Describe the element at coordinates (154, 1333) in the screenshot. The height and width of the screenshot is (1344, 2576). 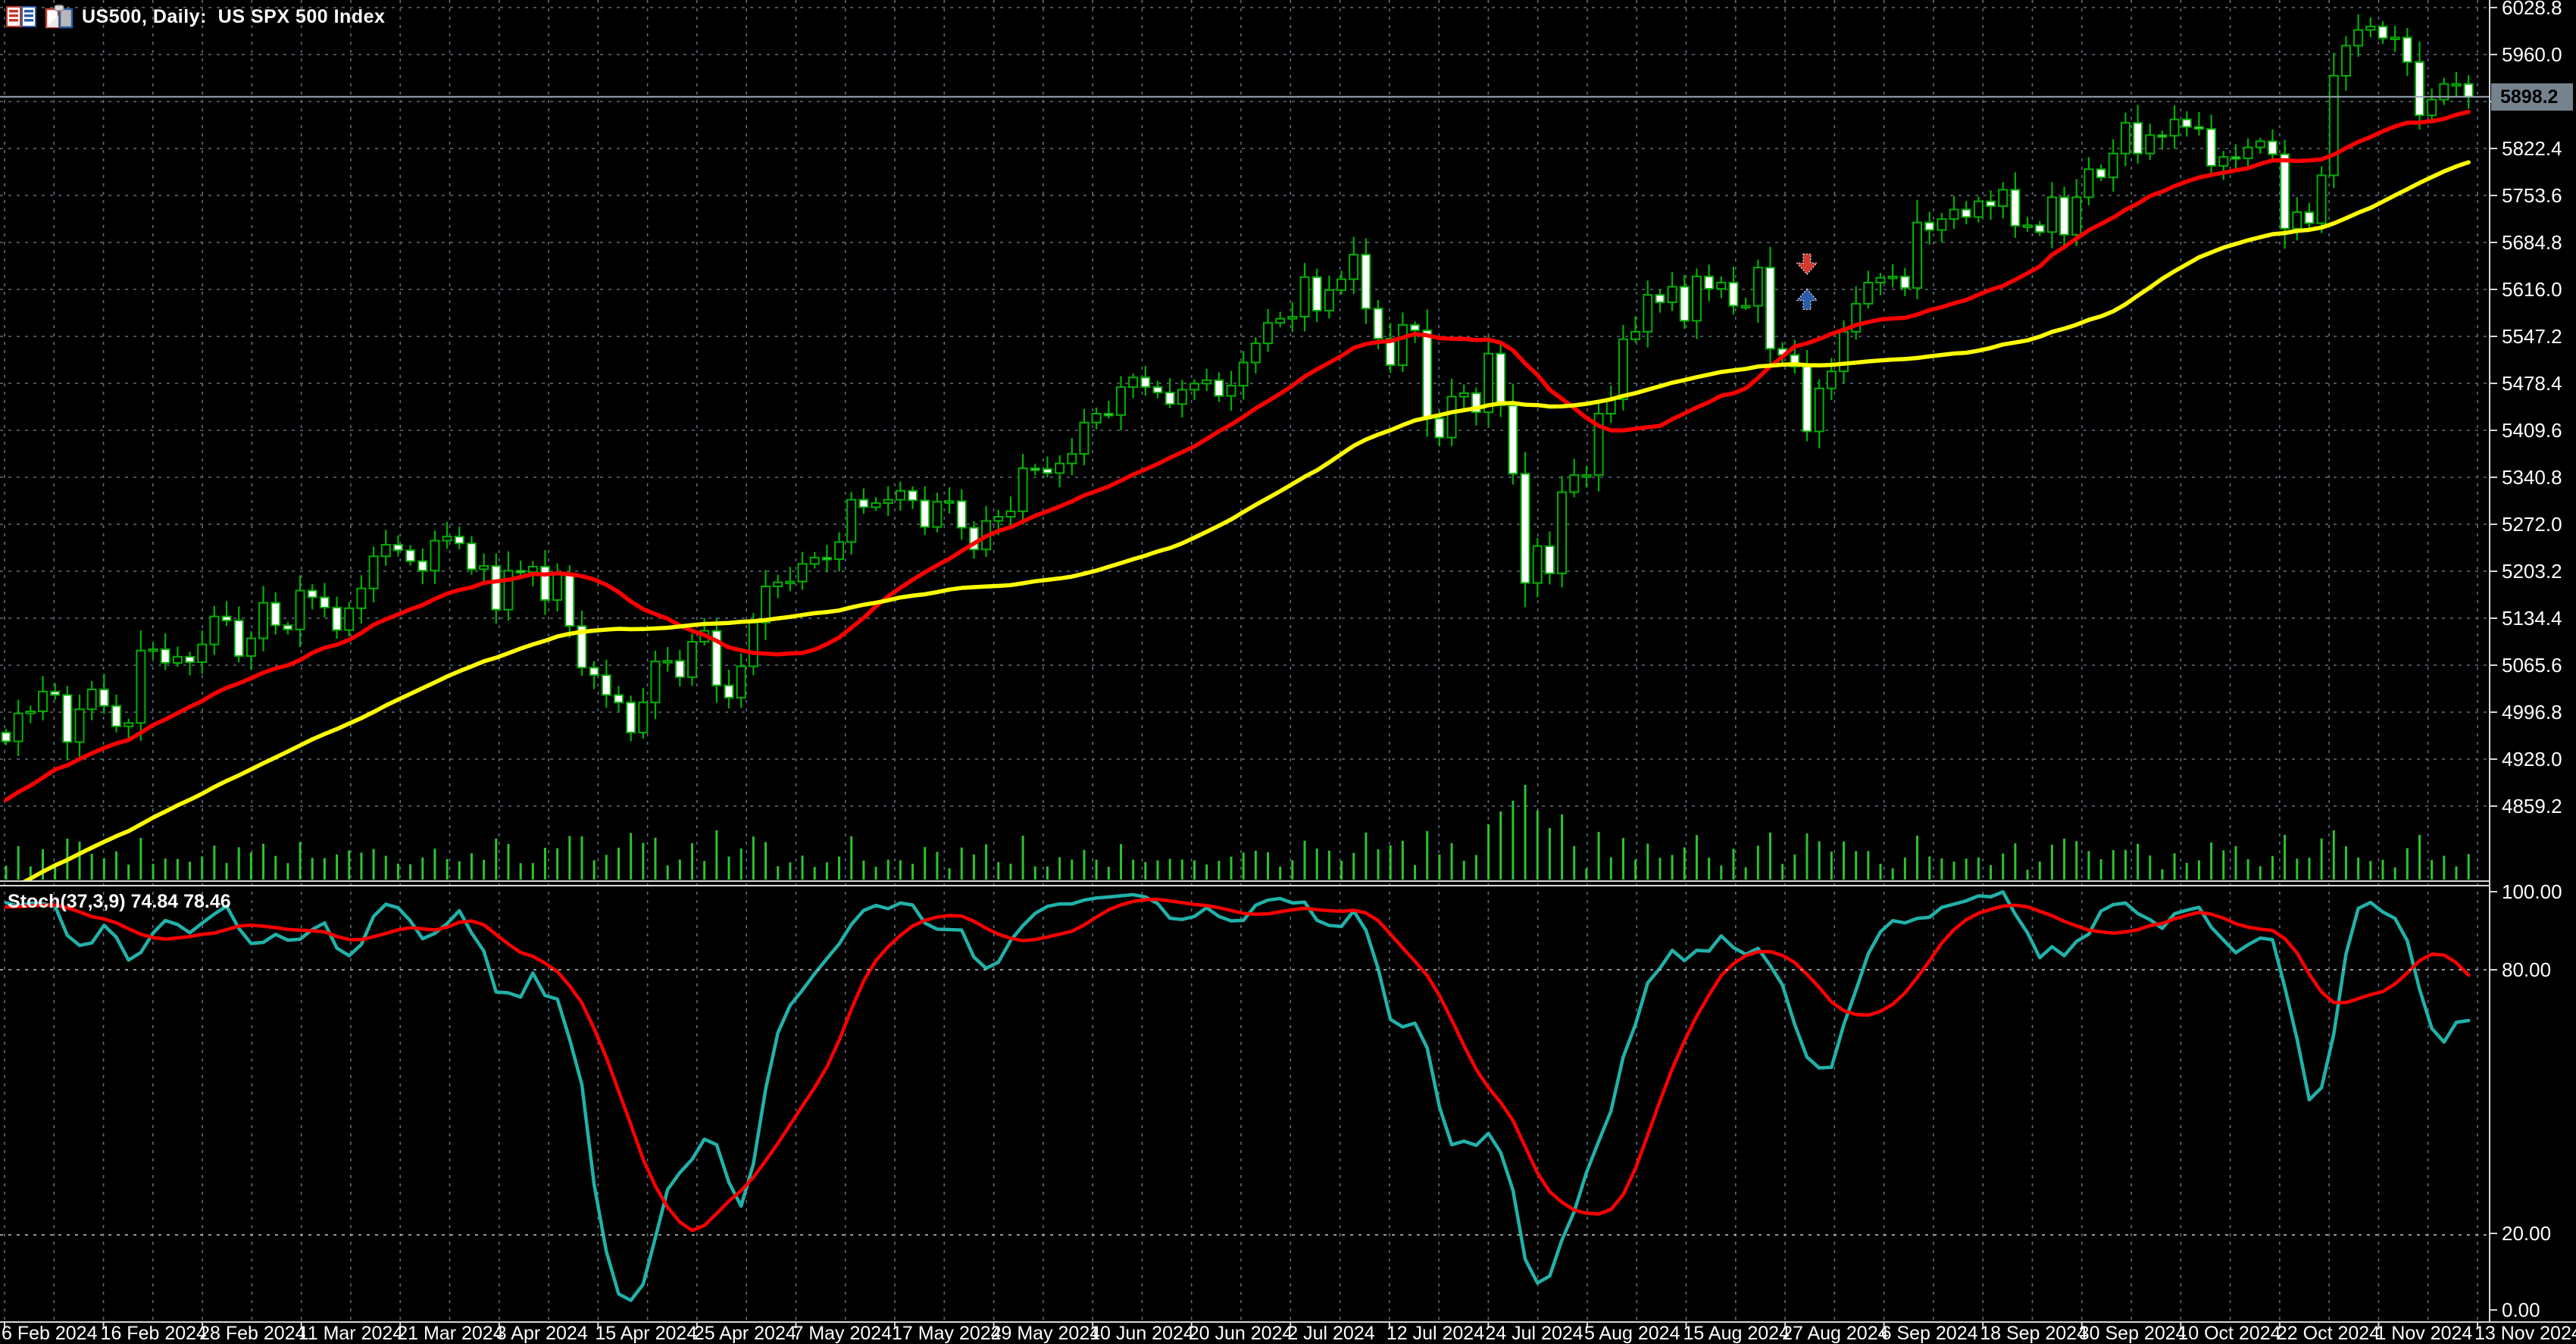
I see `date-label: 16 Feb 2024` at that location.